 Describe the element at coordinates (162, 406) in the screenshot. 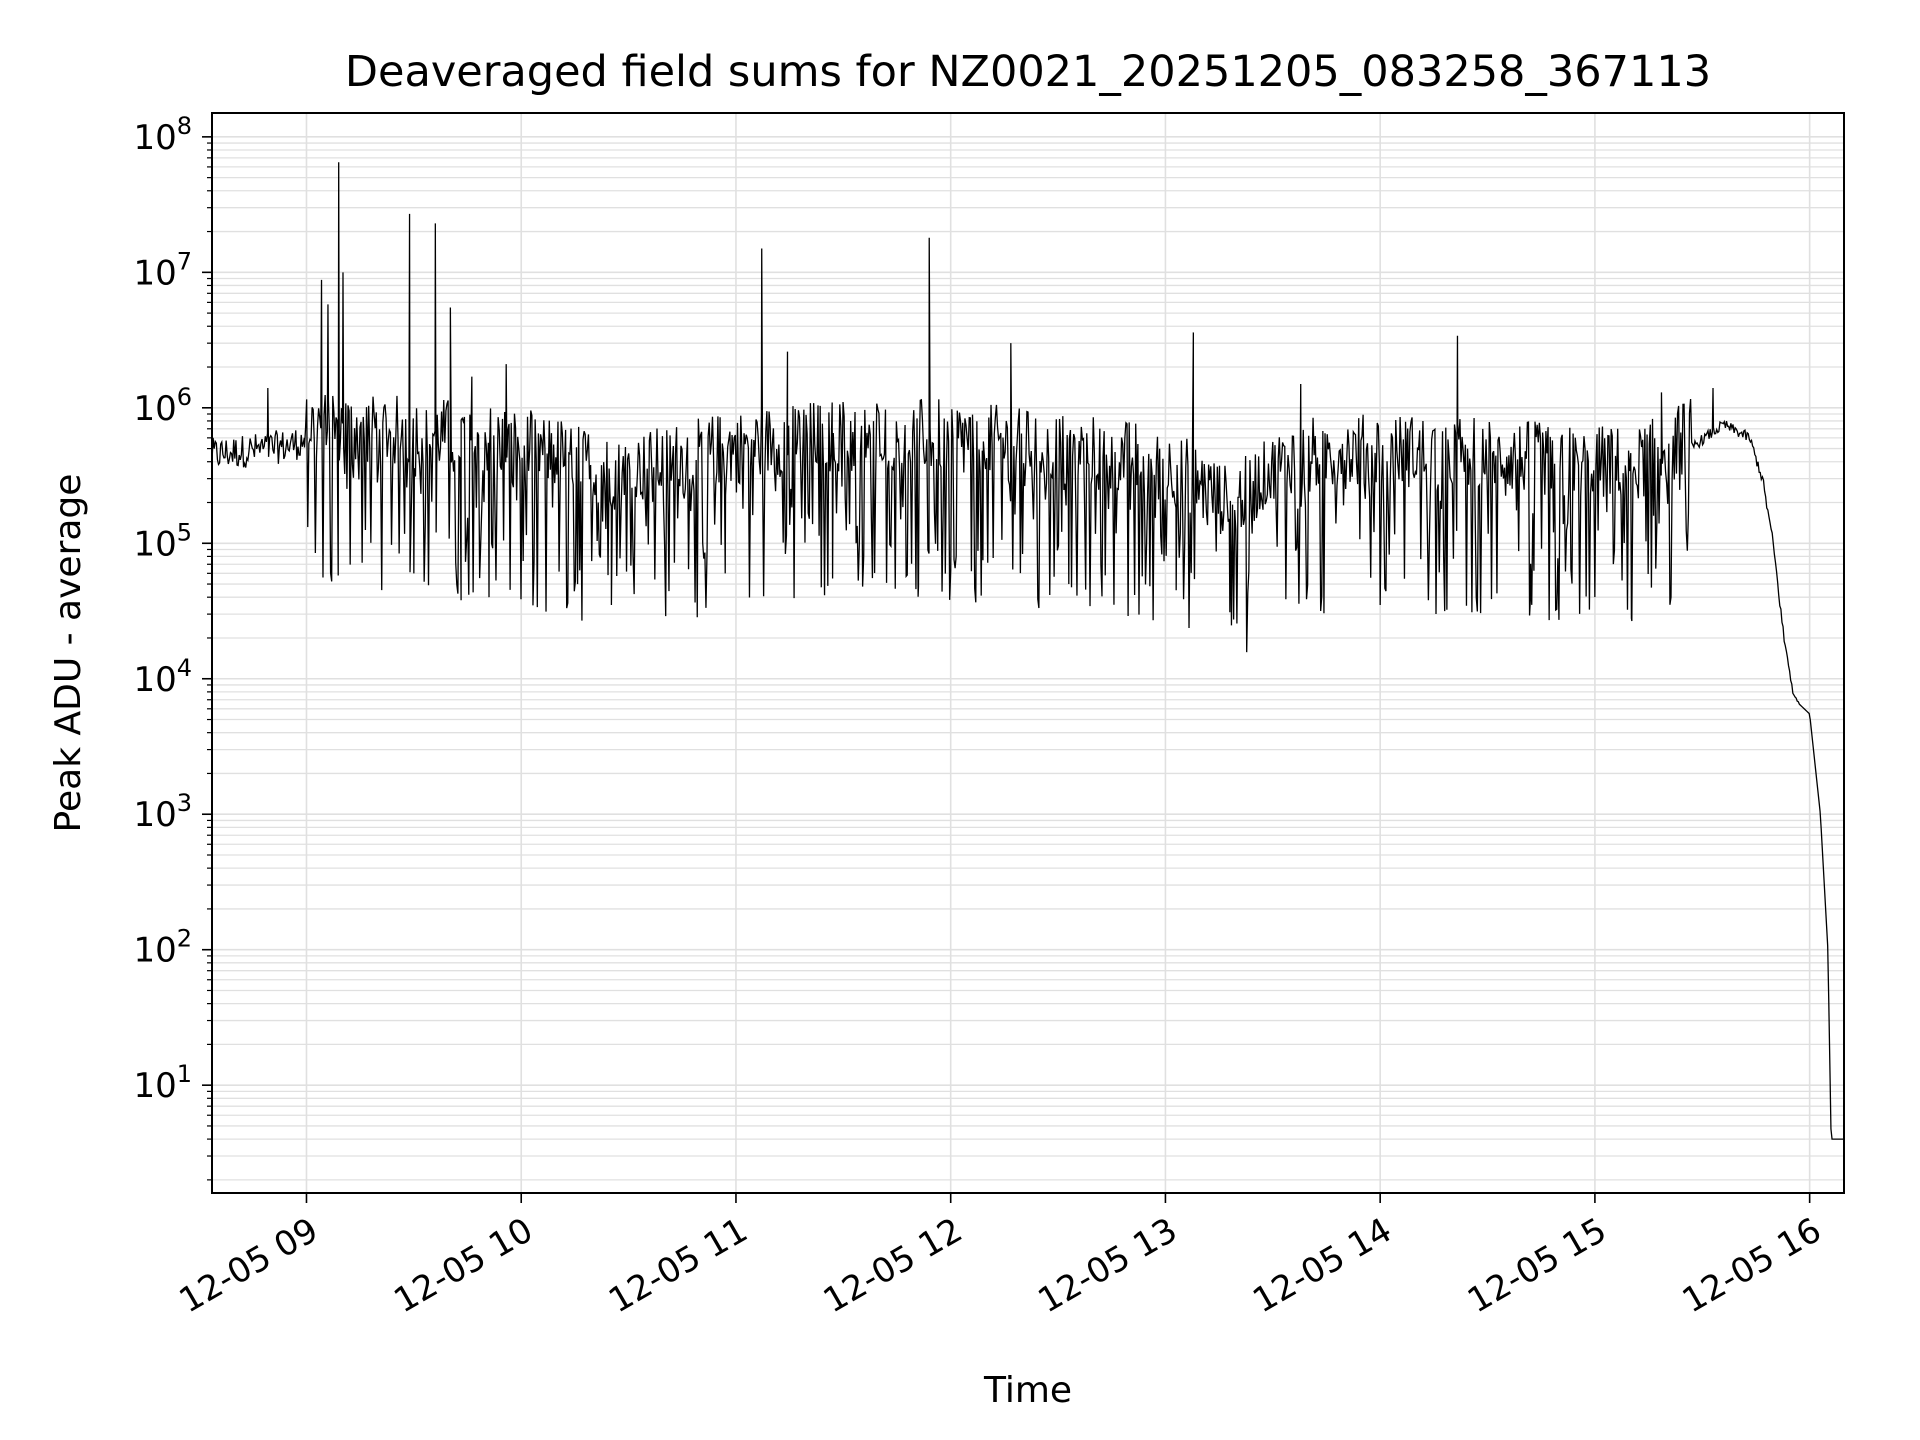

I see `y-tick-label: 10⁶` at that location.